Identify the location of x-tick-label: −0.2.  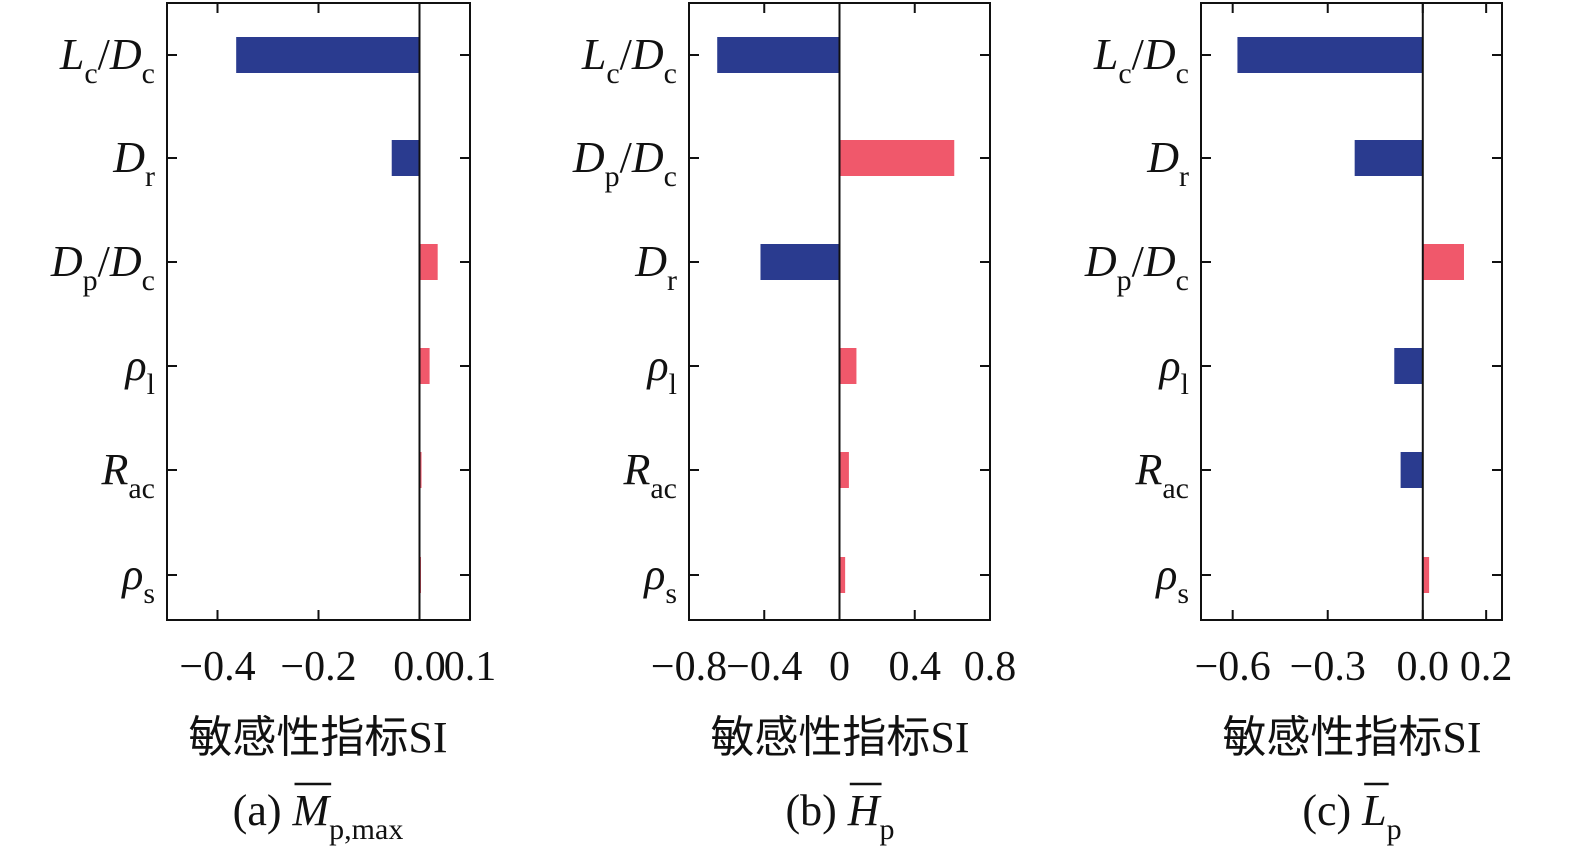
(318, 667).